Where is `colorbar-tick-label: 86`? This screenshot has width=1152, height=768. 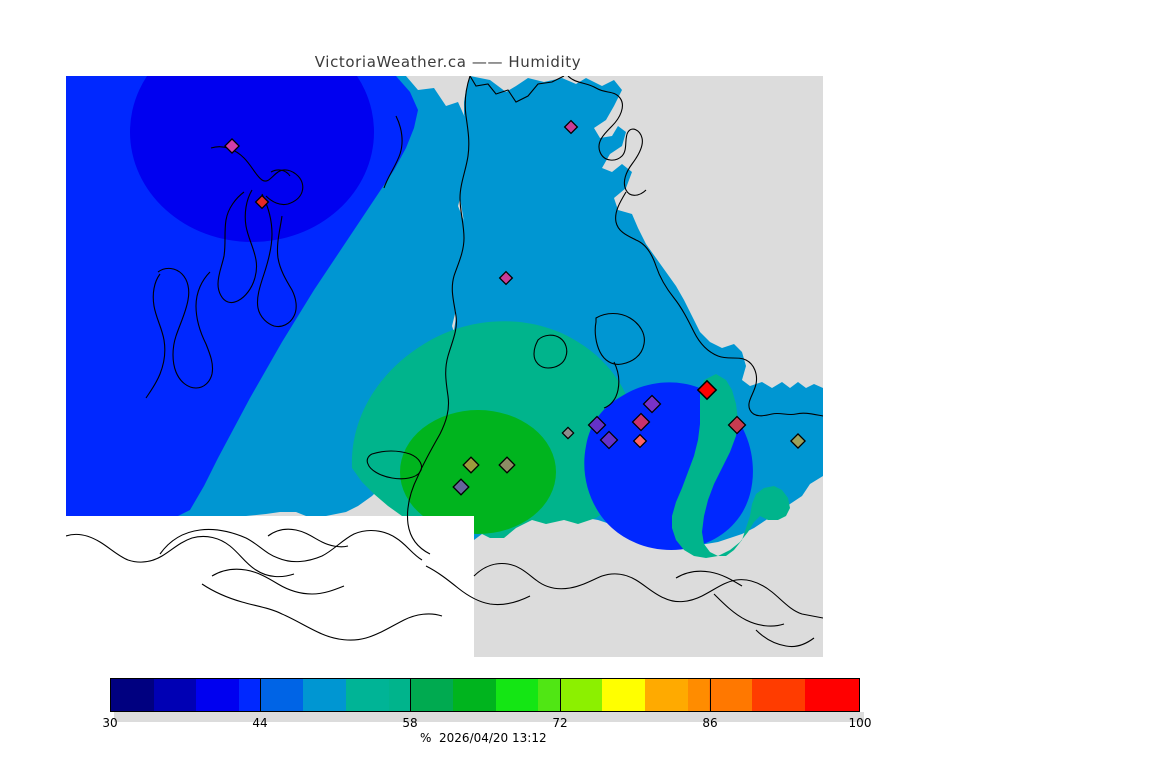
colorbar-tick-label: 86 is located at coordinates (710, 723).